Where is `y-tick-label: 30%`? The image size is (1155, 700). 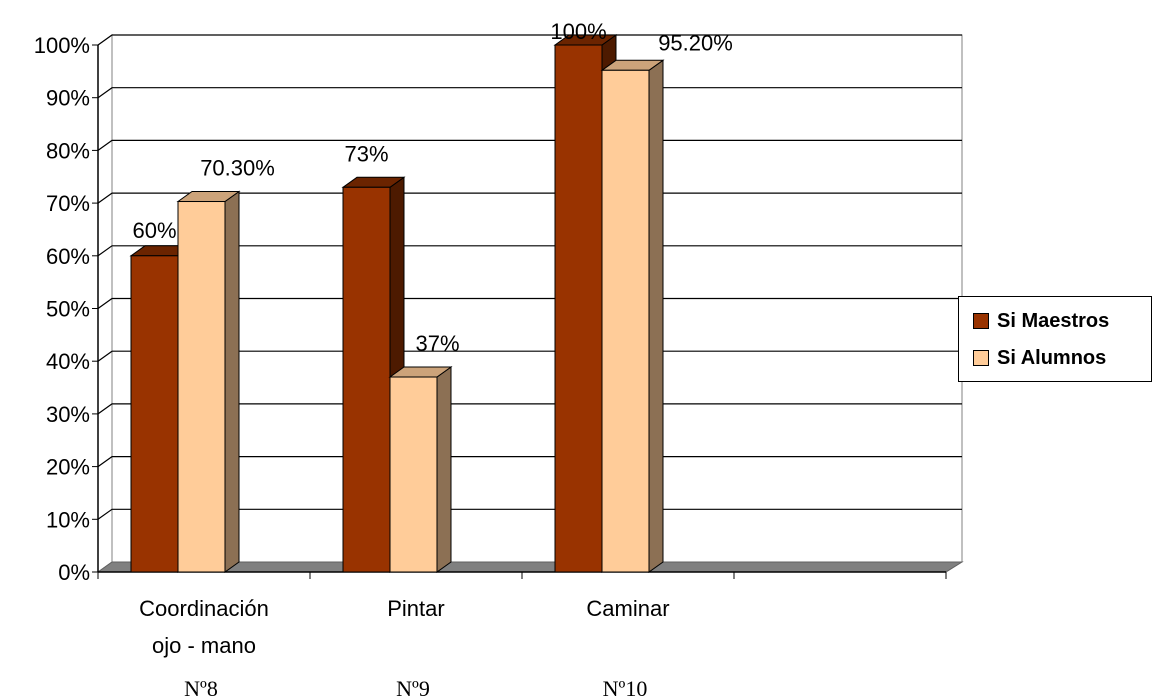 y-tick-label: 30% is located at coordinates (68, 414).